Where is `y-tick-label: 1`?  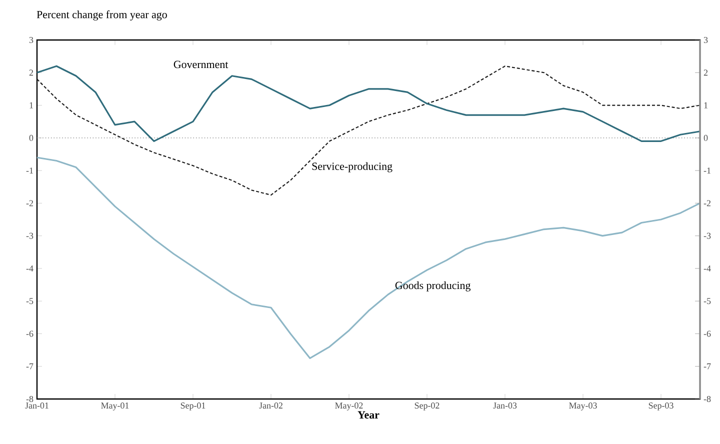
y-tick-label: 1 is located at coordinates (706, 105).